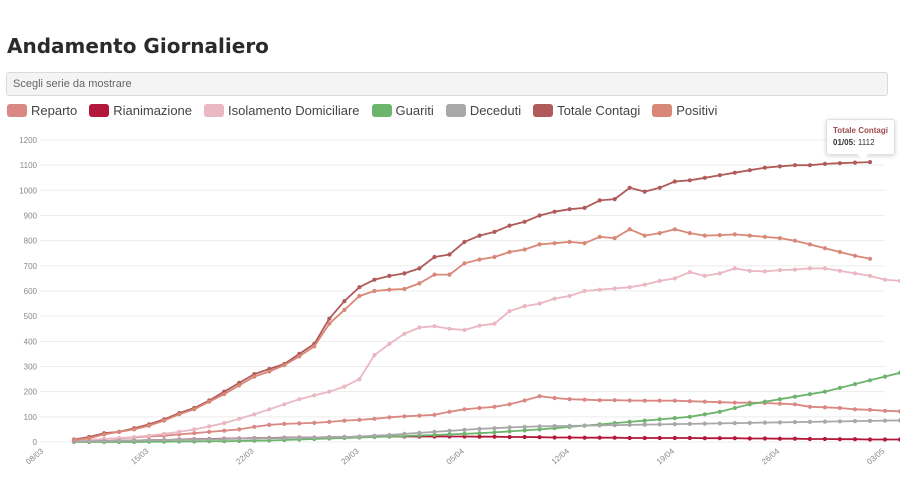 The width and height of the screenshot is (900, 503). Describe the element at coordinates (684, 110) in the screenshot. I see `legend-item-positivi: Positivi` at that location.